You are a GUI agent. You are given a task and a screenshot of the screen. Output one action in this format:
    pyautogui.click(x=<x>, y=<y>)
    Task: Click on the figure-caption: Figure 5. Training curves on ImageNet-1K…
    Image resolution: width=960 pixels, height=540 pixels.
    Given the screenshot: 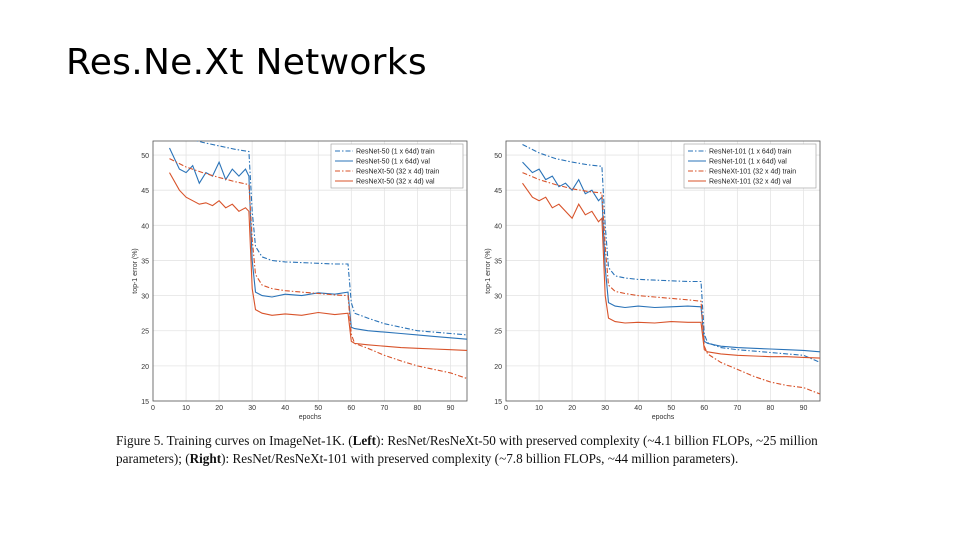 What is the action you would take?
    pyautogui.click(x=486, y=450)
    